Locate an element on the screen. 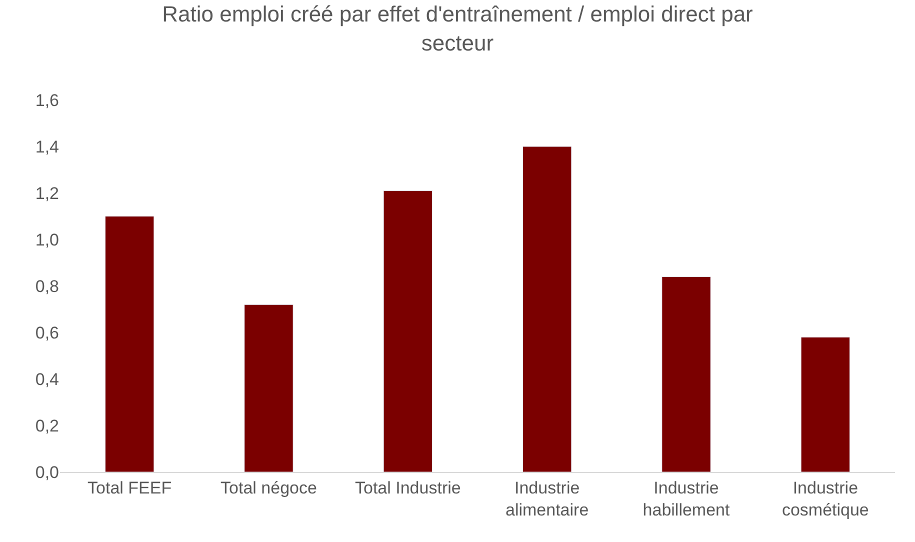 This screenshot has height=542, width=915. chart-title: Ratio emploi créé par effet d'entraînement / emploi direct par secteur is located at coordinates (457, 29).